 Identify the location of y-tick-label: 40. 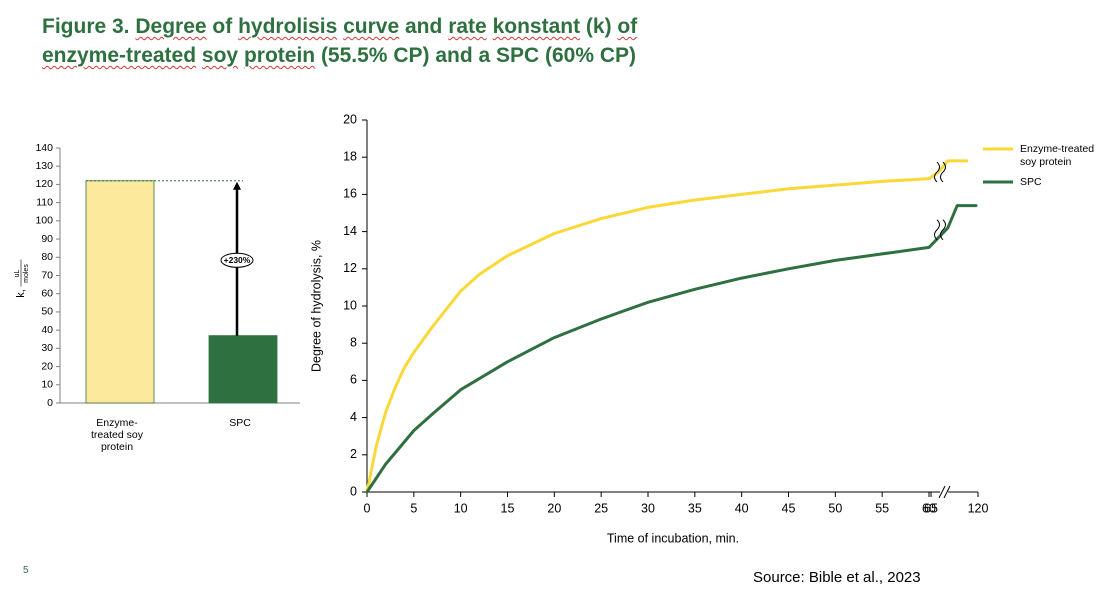
(47, 330).